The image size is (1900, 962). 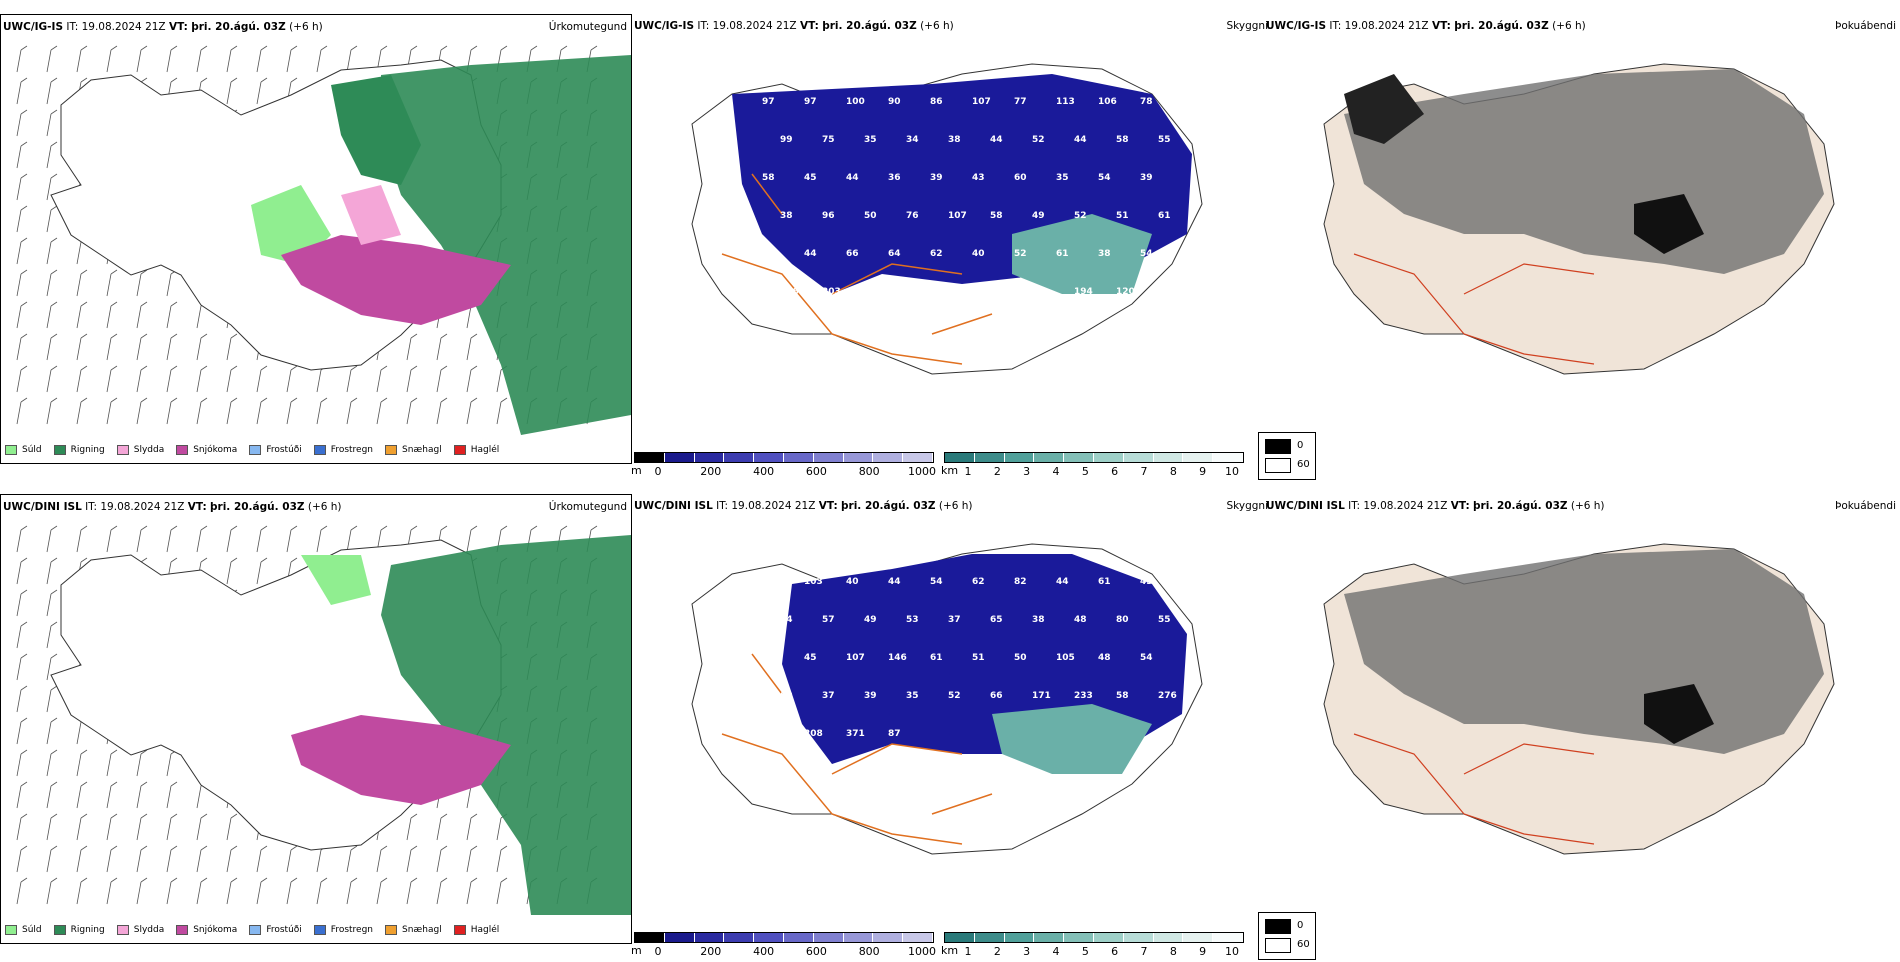 What do you see at coordinates (894, 102) in the screenshot?
I see `cloud-base-value: 90` at bounding box center [894, 102].